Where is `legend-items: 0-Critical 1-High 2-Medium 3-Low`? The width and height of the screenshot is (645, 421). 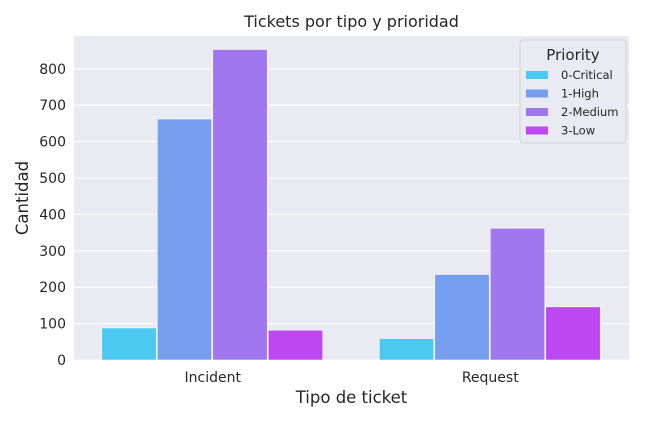
legend-items: 0-Critical 1-High 2-Medium 3-Low is located at coordinates (572, 103).